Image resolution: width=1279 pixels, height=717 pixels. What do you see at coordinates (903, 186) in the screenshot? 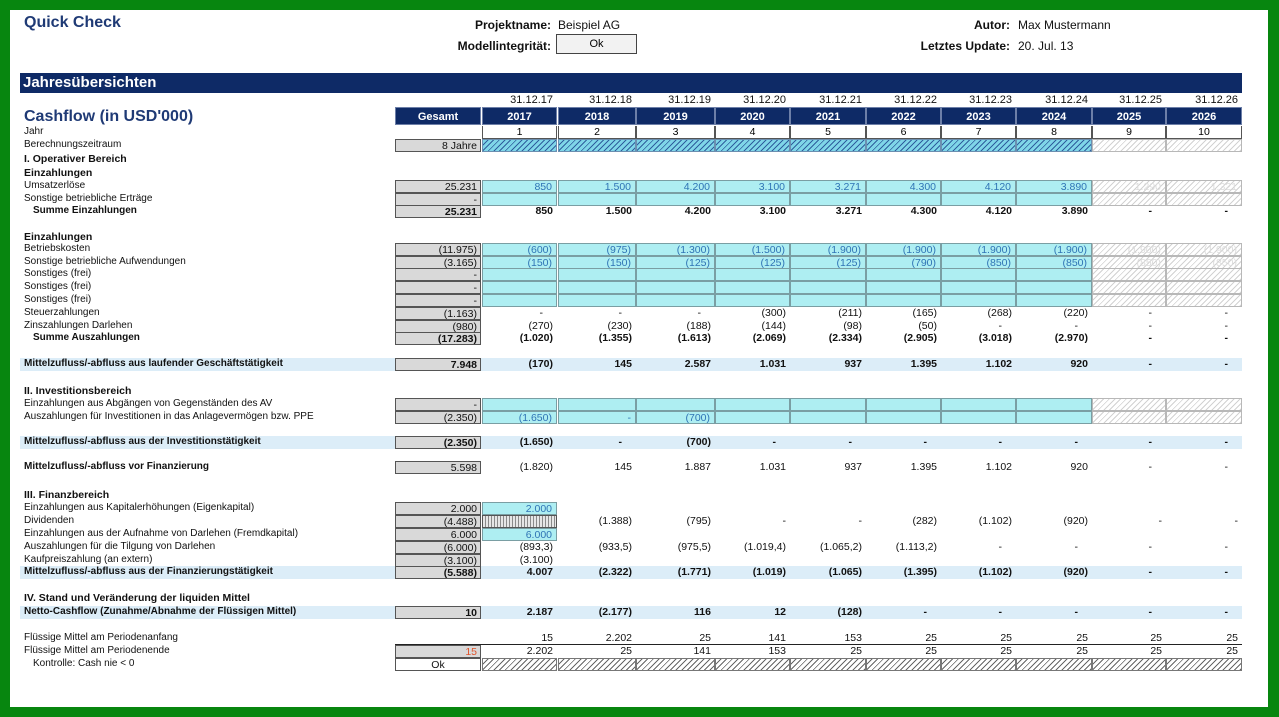
I see `input-cell: 4.300` at bounding box center [903, 186].